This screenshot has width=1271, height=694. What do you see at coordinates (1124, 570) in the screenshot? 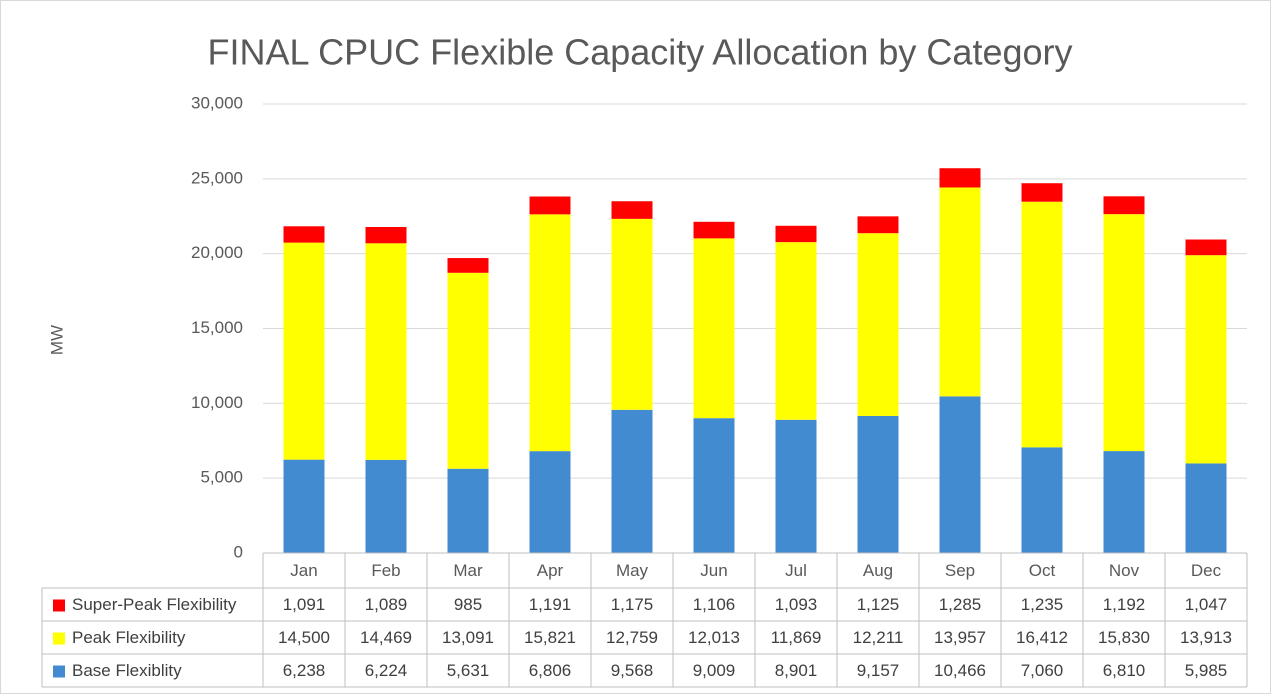
I see `x-tick-label: Nov` at bounding box center [1124, 570].